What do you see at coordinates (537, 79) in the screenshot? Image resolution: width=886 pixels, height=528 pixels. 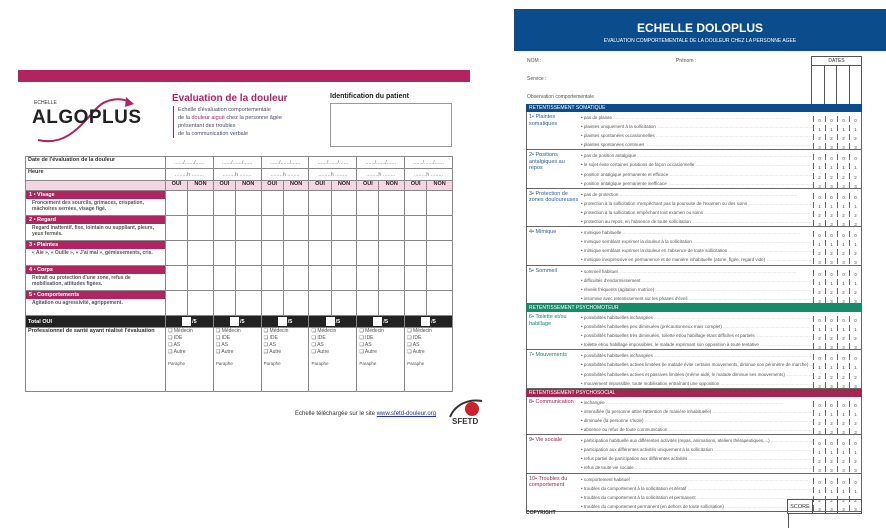 I see `service-field: Service :` at bounding box center [537, 79].